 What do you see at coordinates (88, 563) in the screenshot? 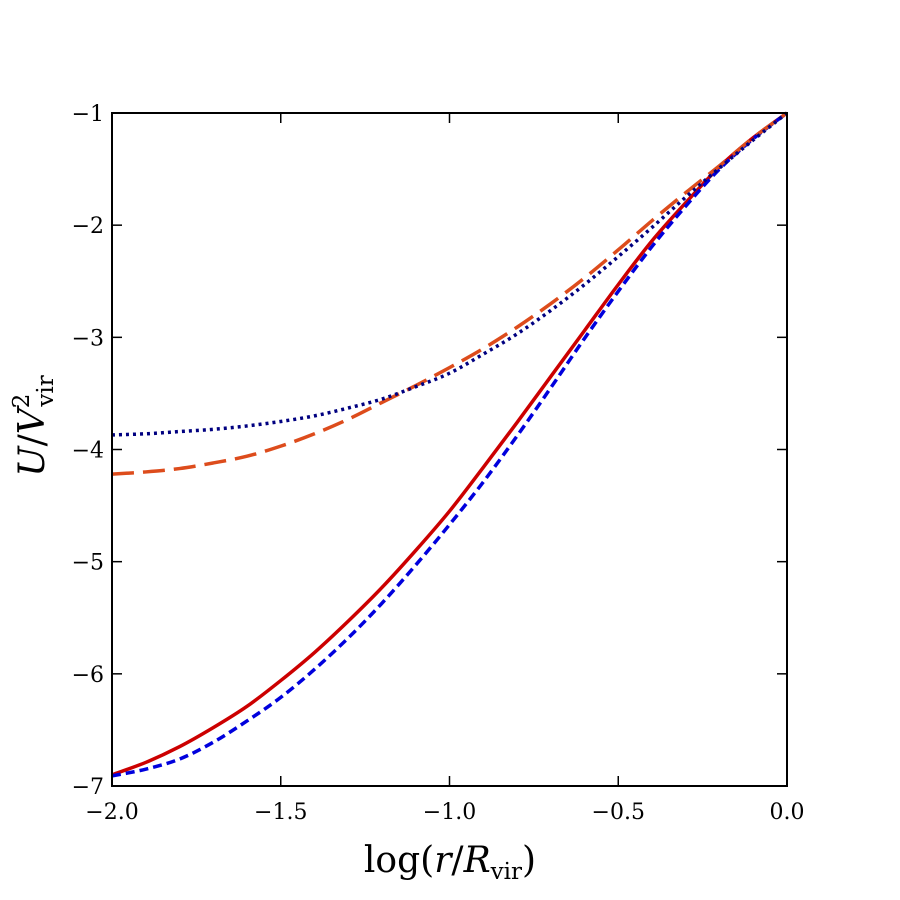
I see `y-tick-label: −5` at bounding box center [88, 563].